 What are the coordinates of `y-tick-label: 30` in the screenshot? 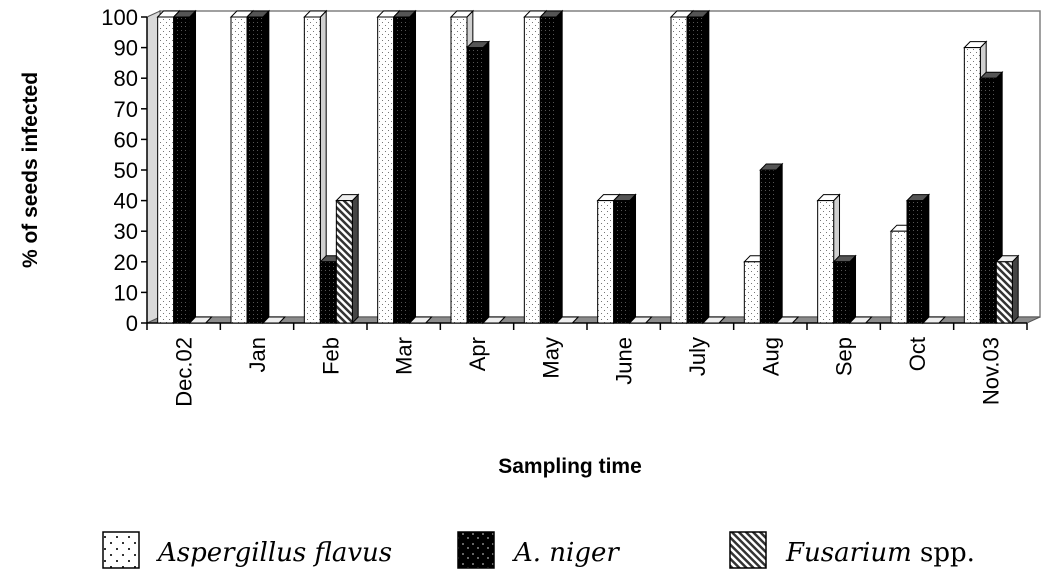 It's located at (126, 231).